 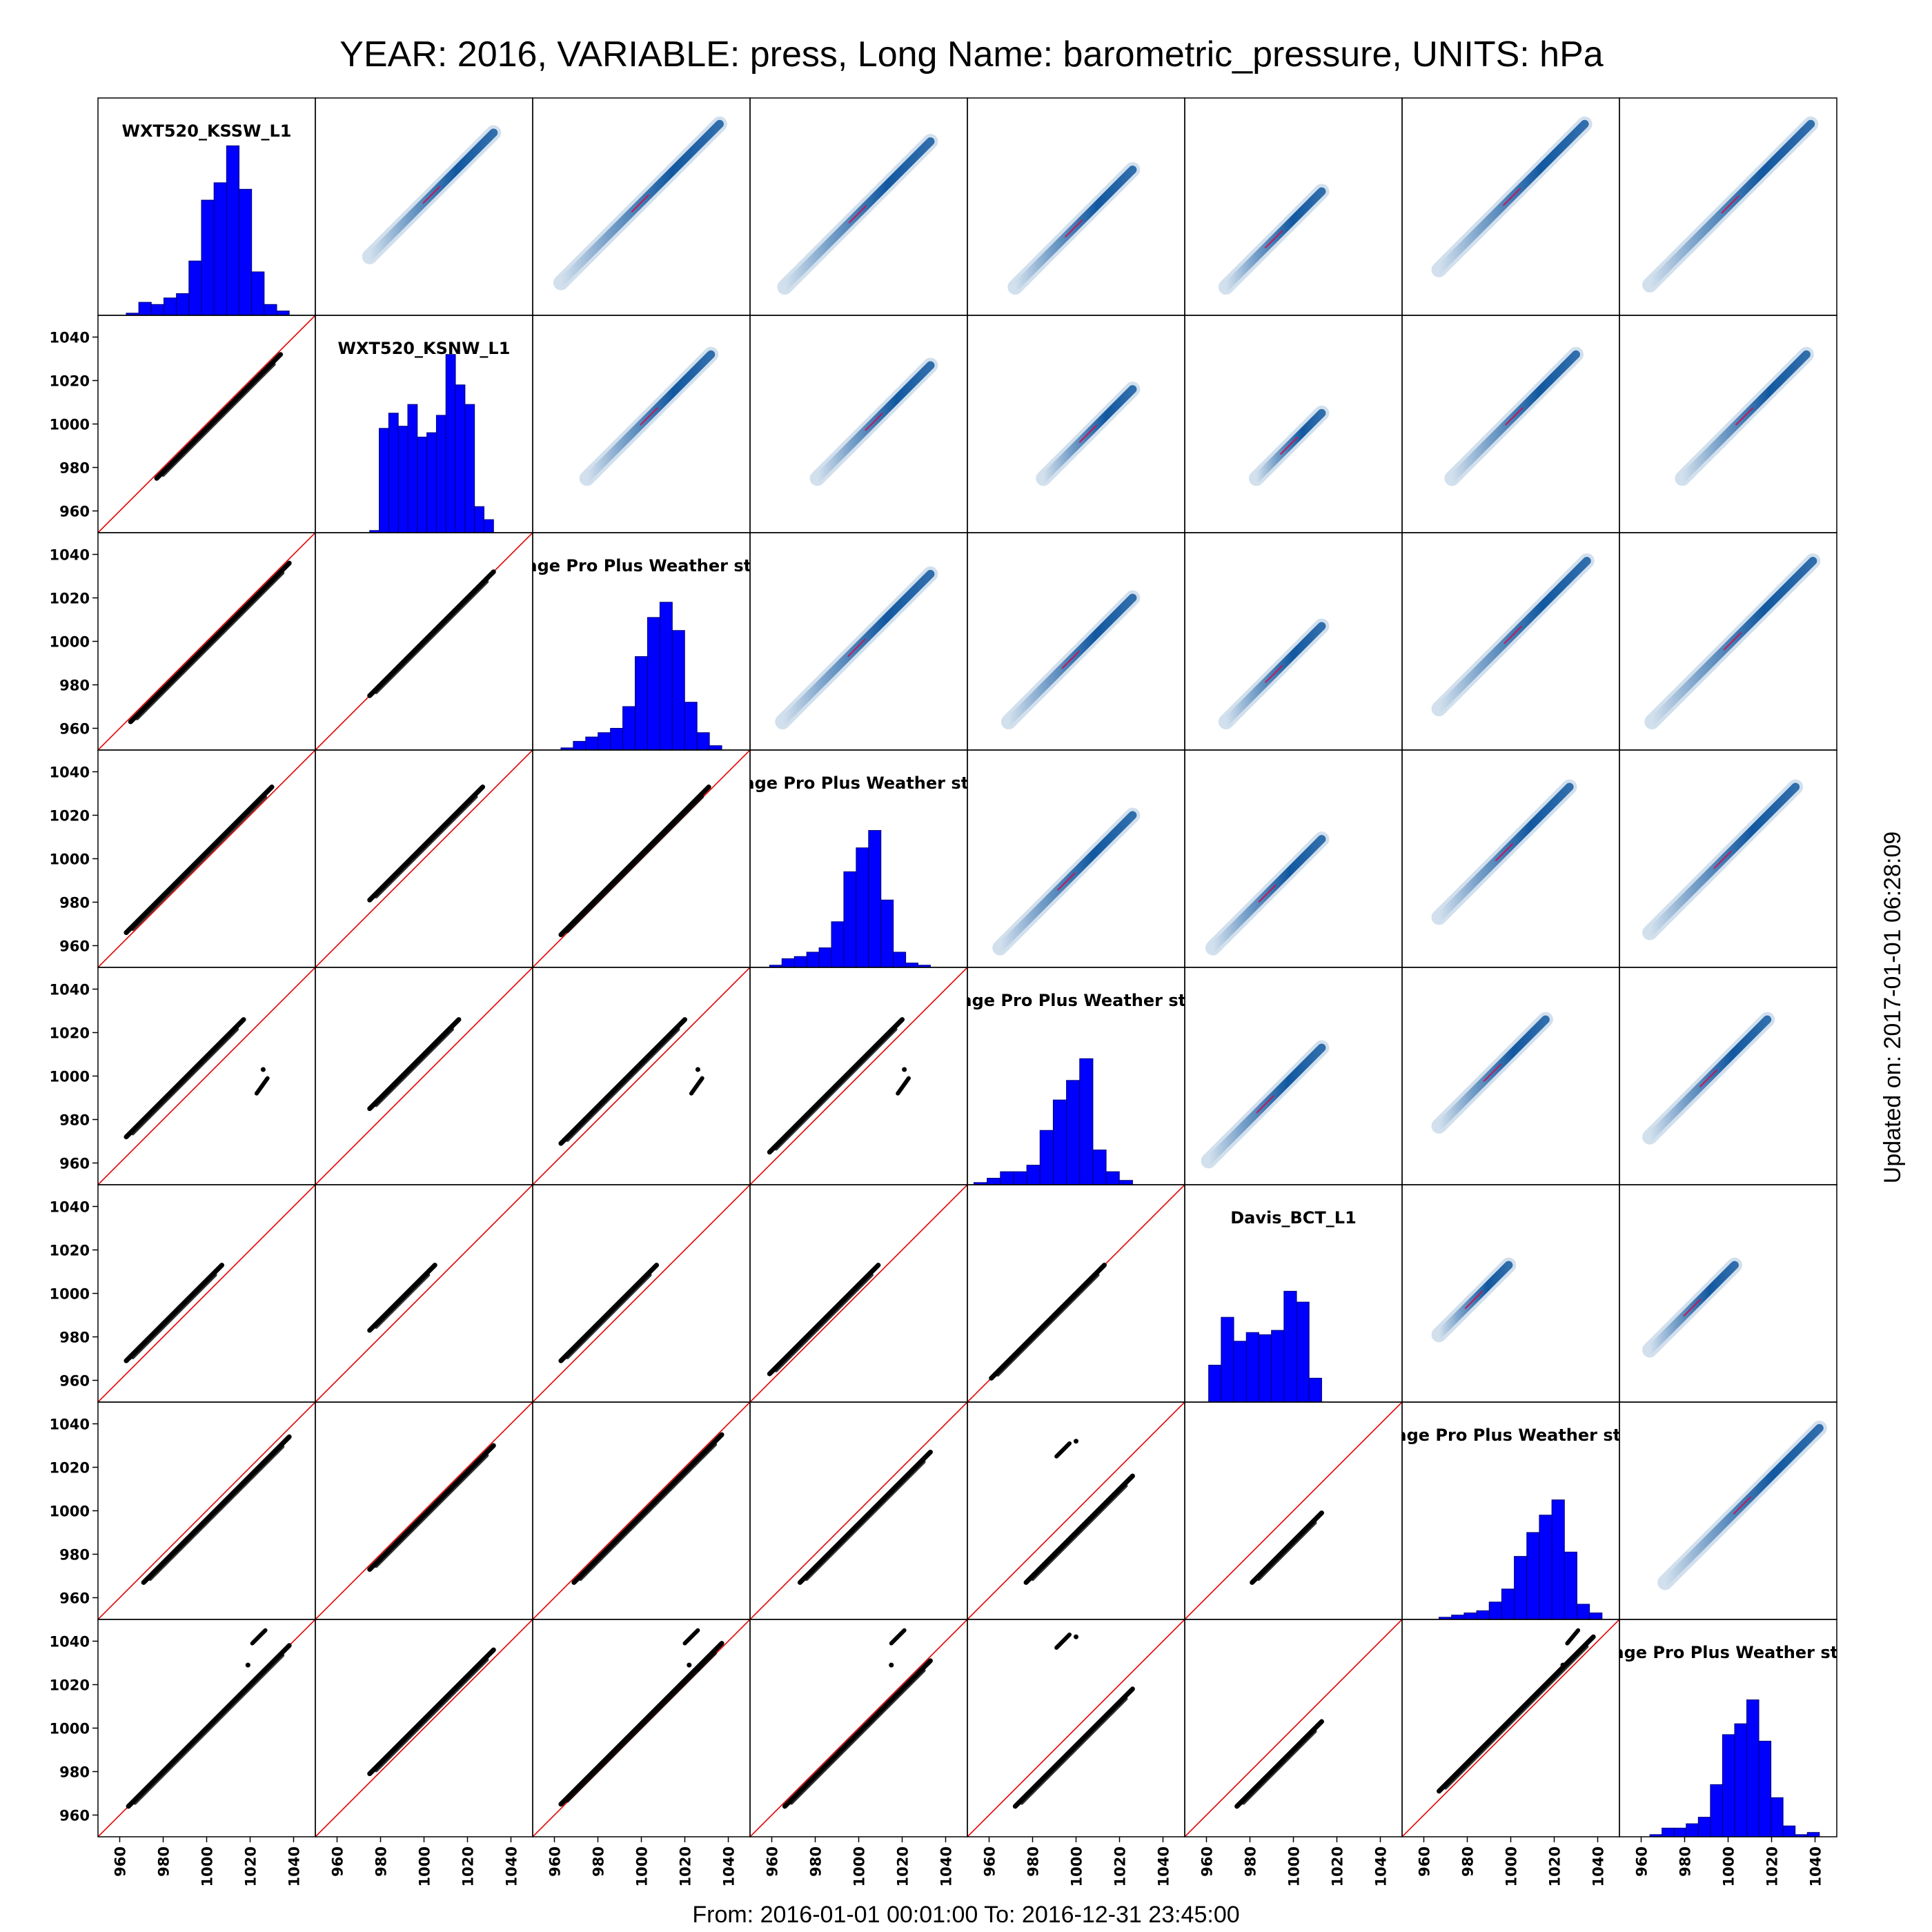 I want to click on station-label: Davis_BCT_L1, so click(x=1293, y=1218).